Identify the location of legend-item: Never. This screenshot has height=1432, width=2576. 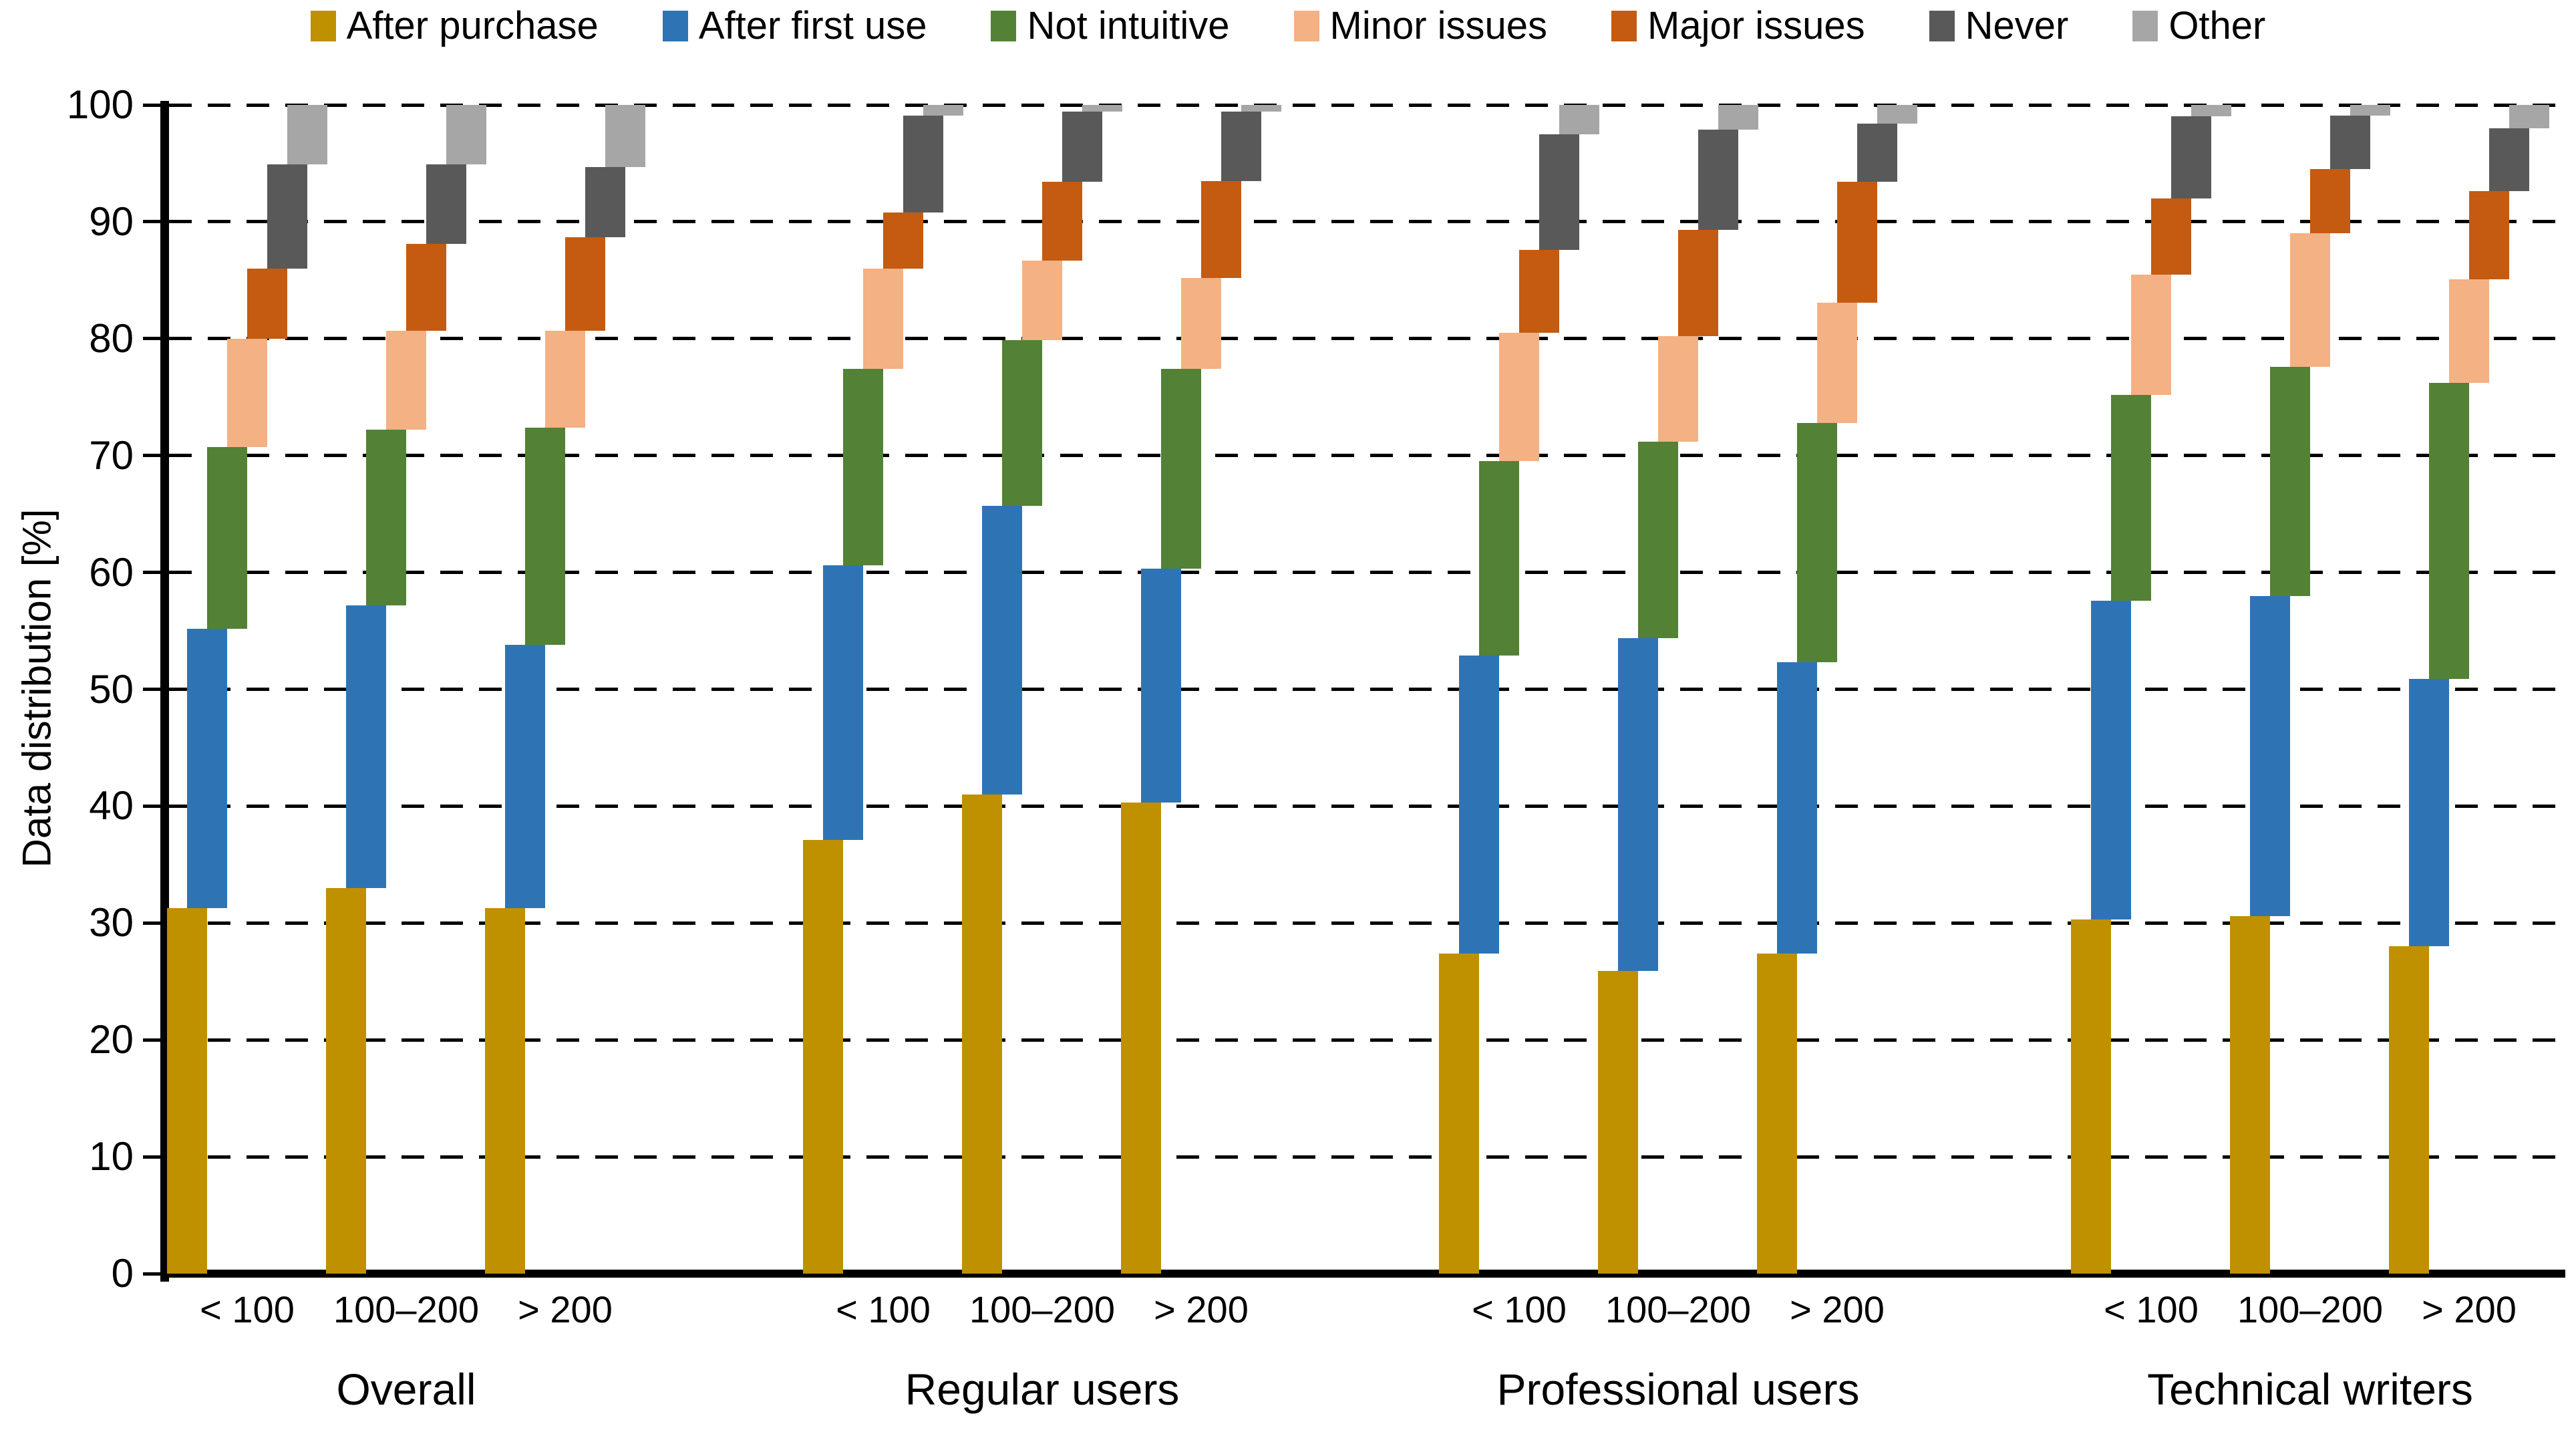
(1998, 26).